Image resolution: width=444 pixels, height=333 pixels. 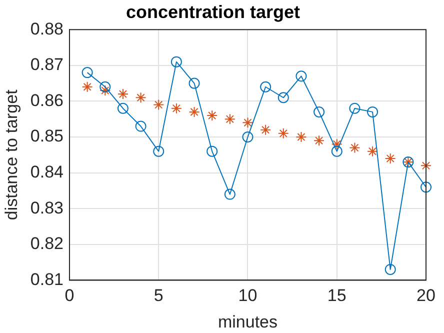 I want to click on y-tick-label: 0.87, so click(x=47, y=64).